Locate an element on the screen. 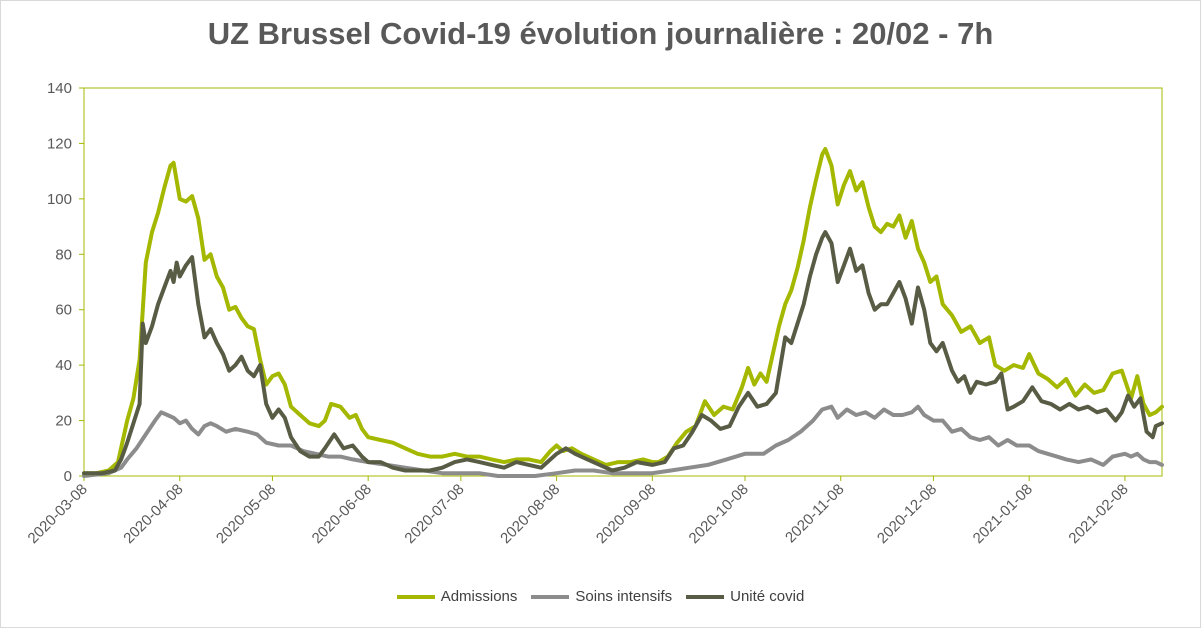 Image resolution: width=1201 pixels, height=628 pixels. chart-legend: Admissions Soins intensifs Unité covid is located at coordinates (600, 596).